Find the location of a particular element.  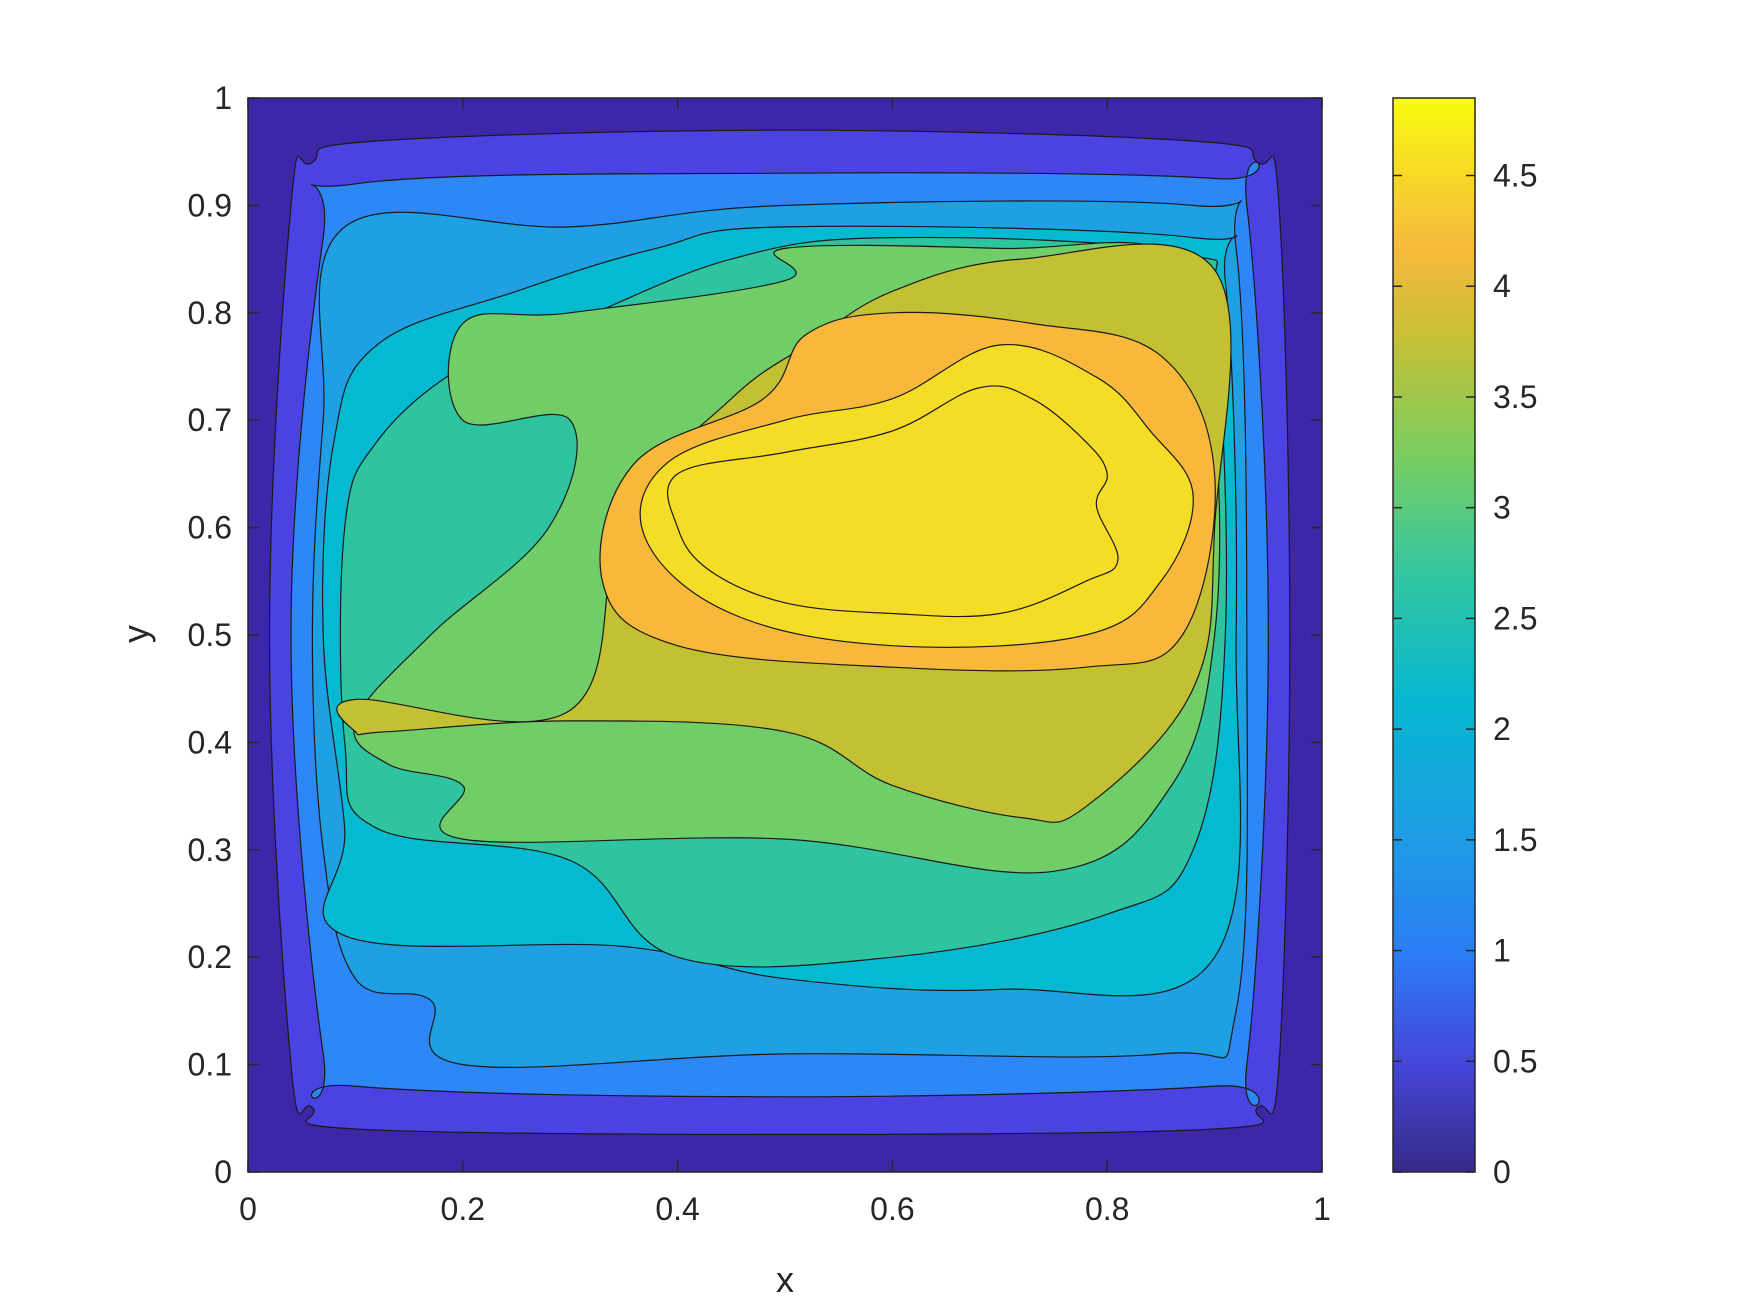

y-tick-label: 0.4 is located at coordinates (210, 742).